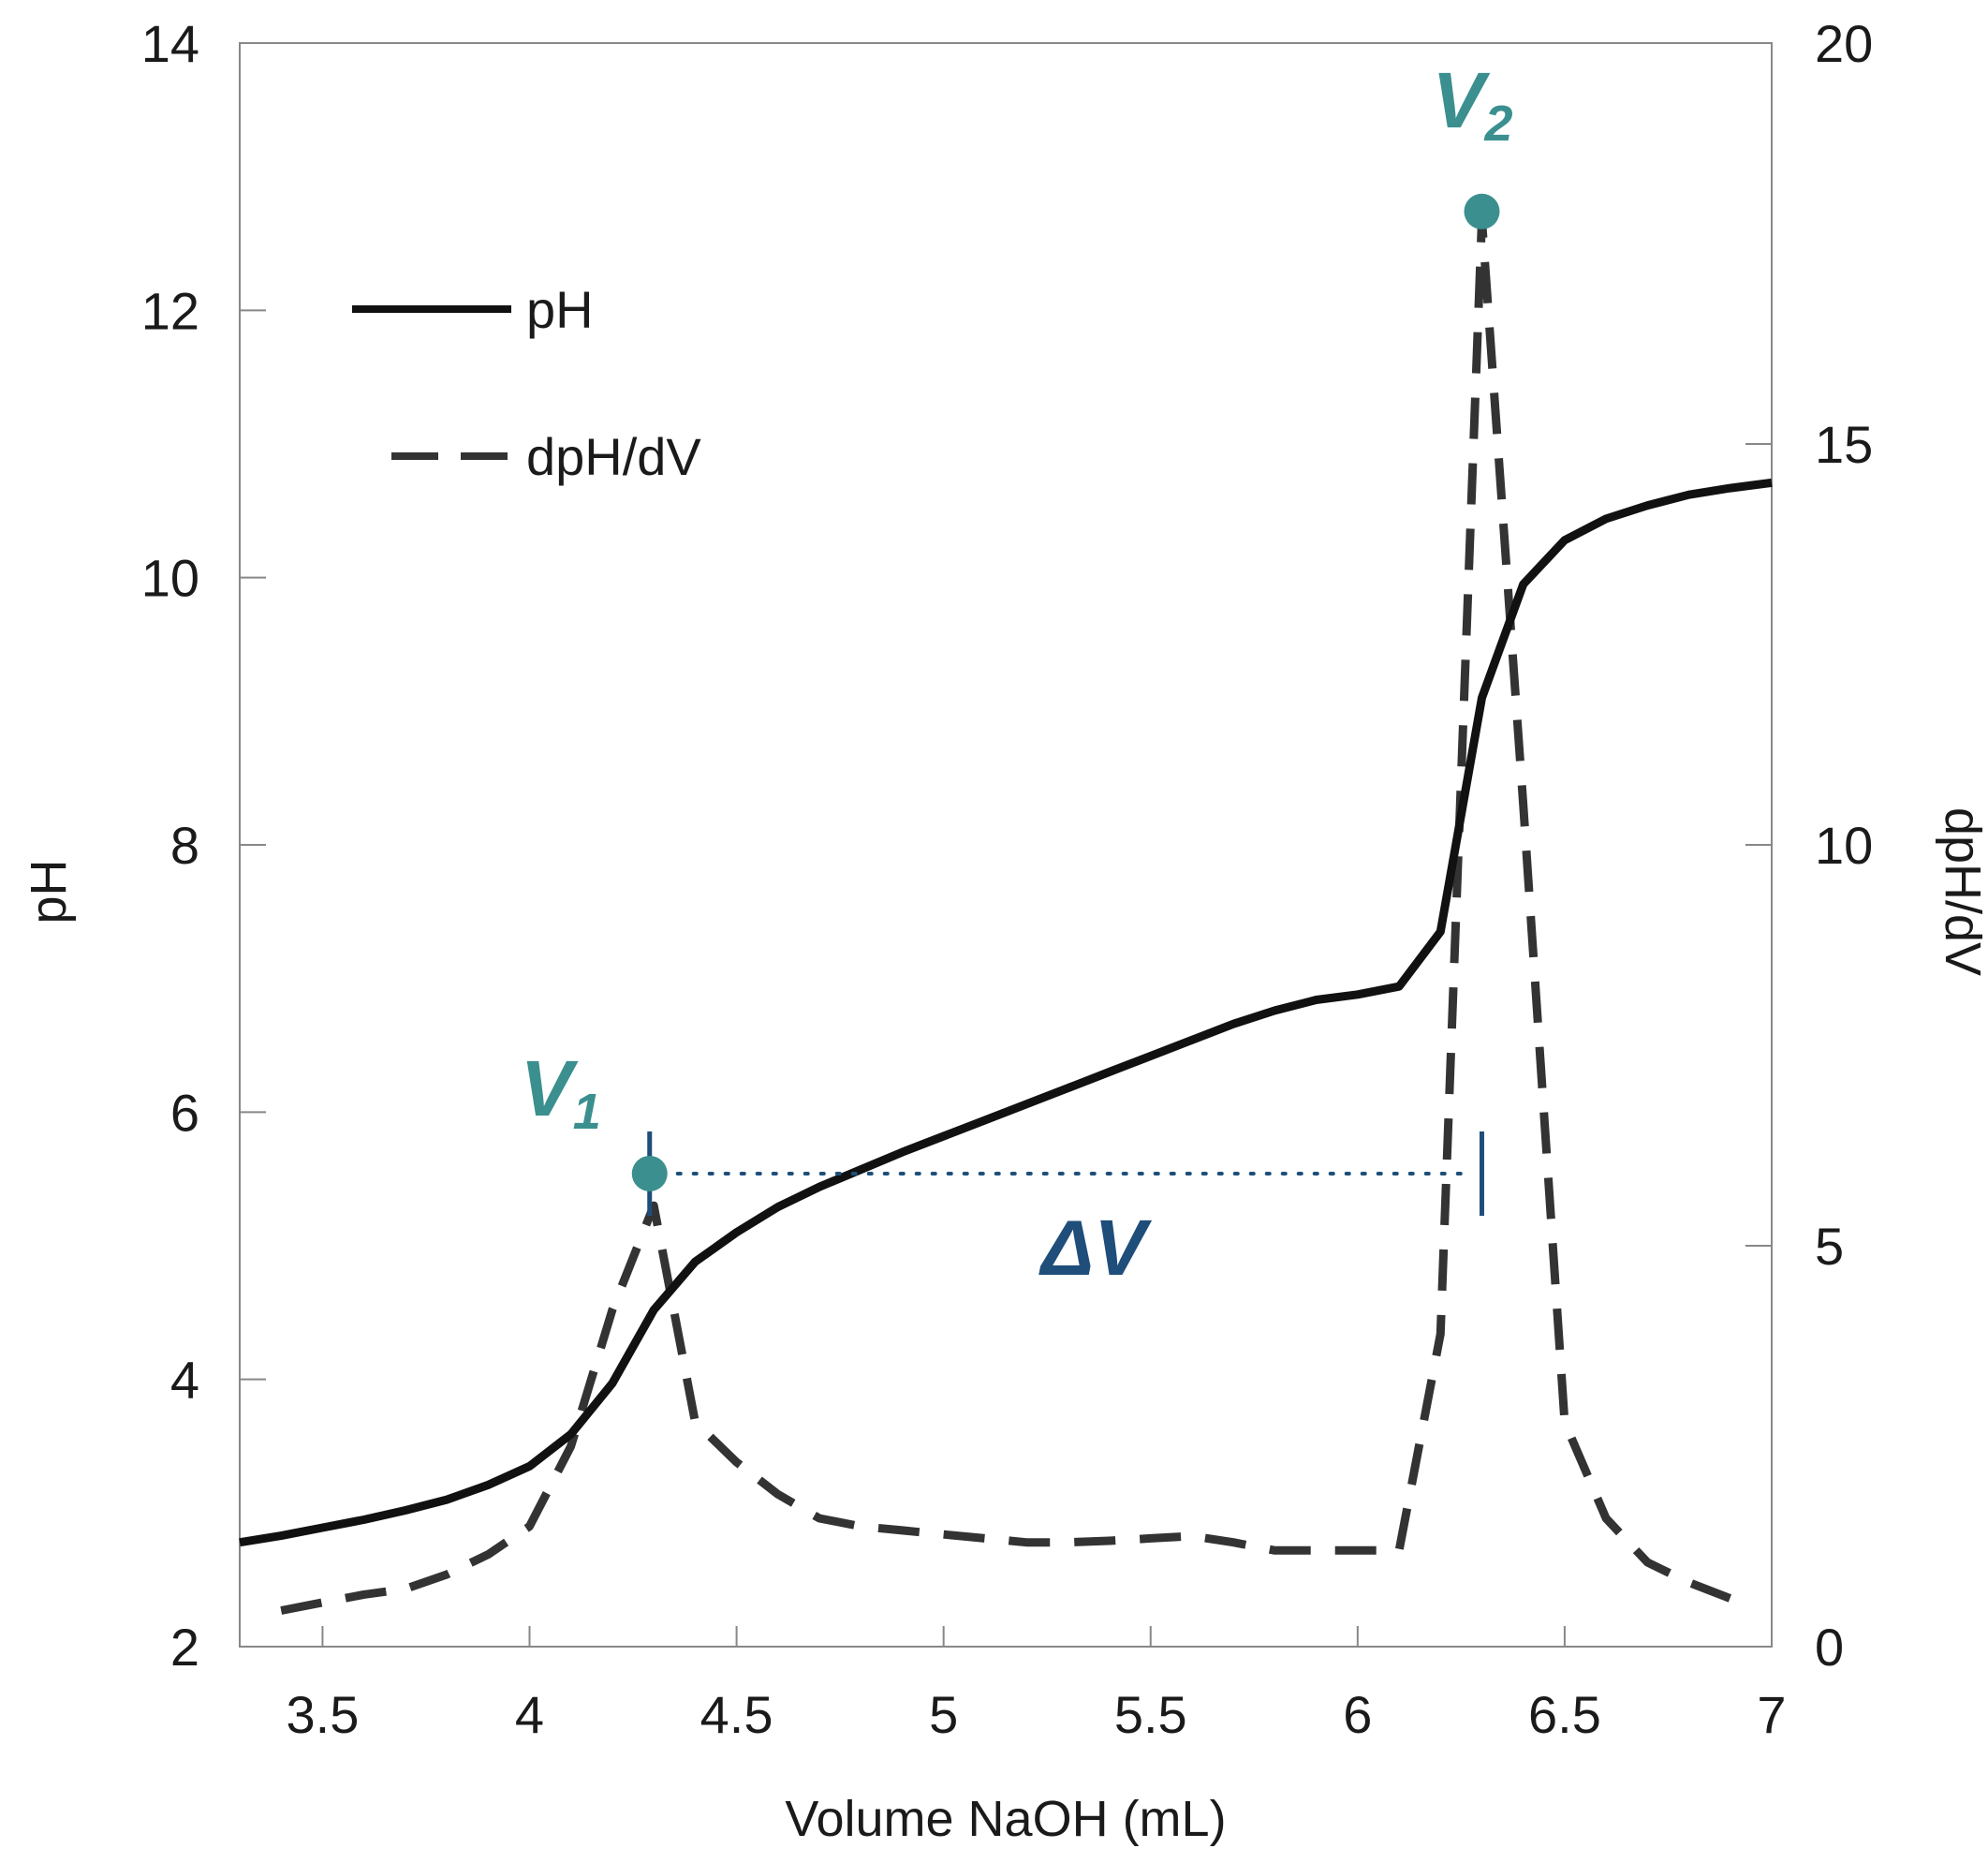 Image resolution: width=1988 pixels, height=1863 pixels. Describe the element at coordinates (527, 383) in the screenshot. I see `legend: pH dpH/dV` at that location.